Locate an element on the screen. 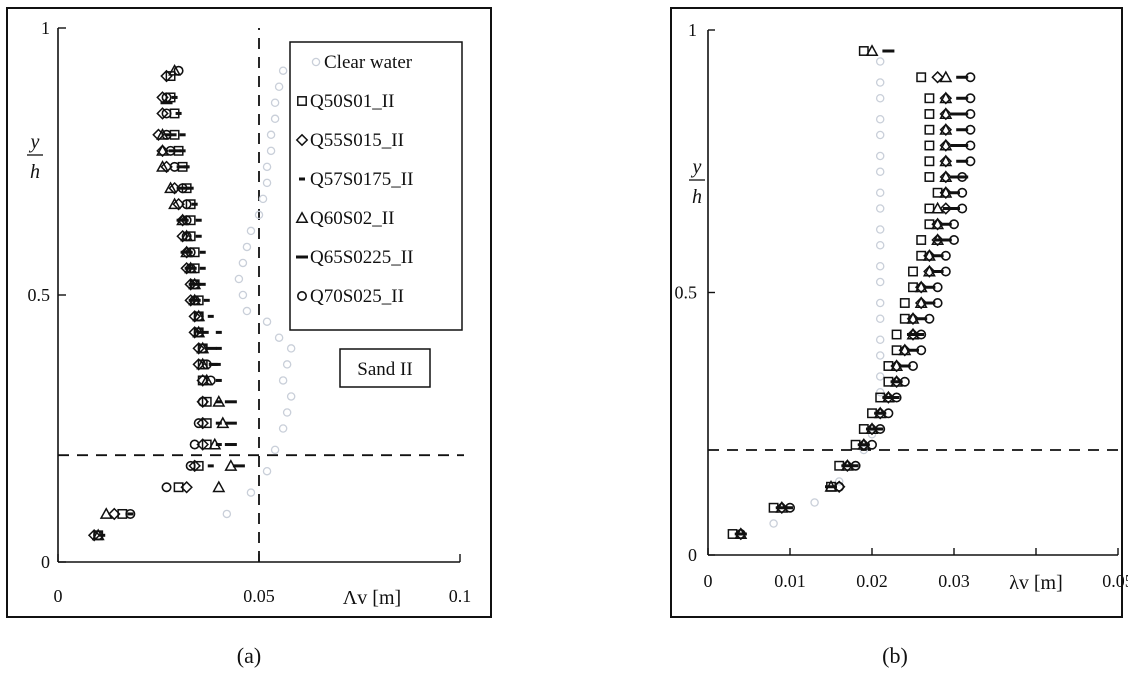  panel-a-ylabel-den: h is located at coordinates (35, 172).